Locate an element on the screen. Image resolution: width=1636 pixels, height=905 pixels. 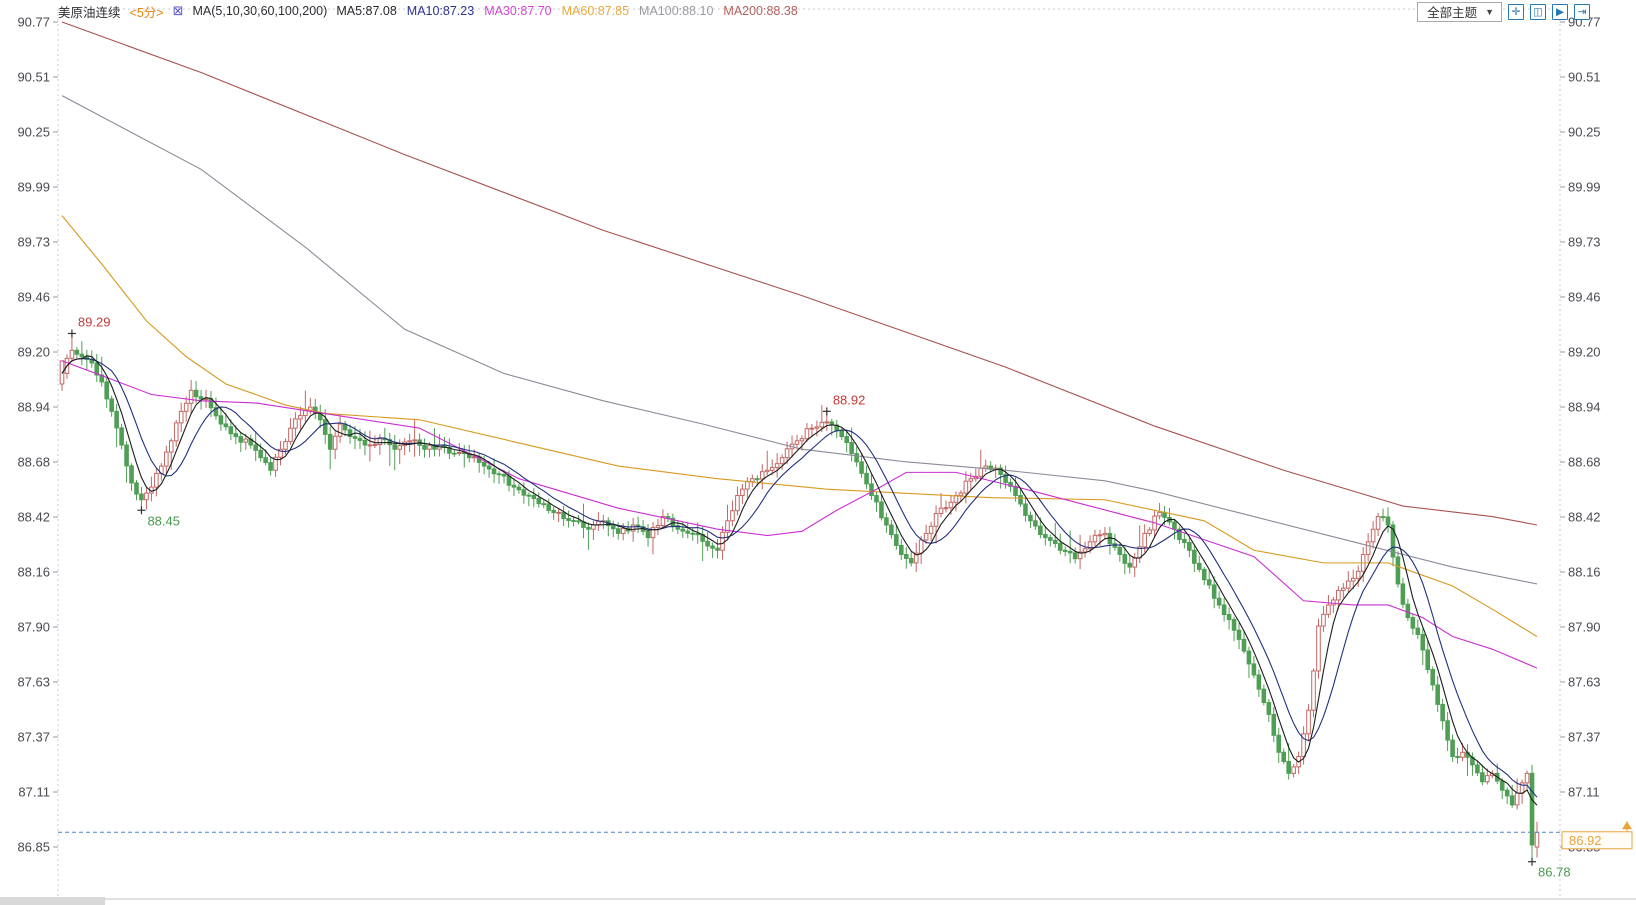
scroll-right-button: ▶ is located at coordinates (1560, 12).